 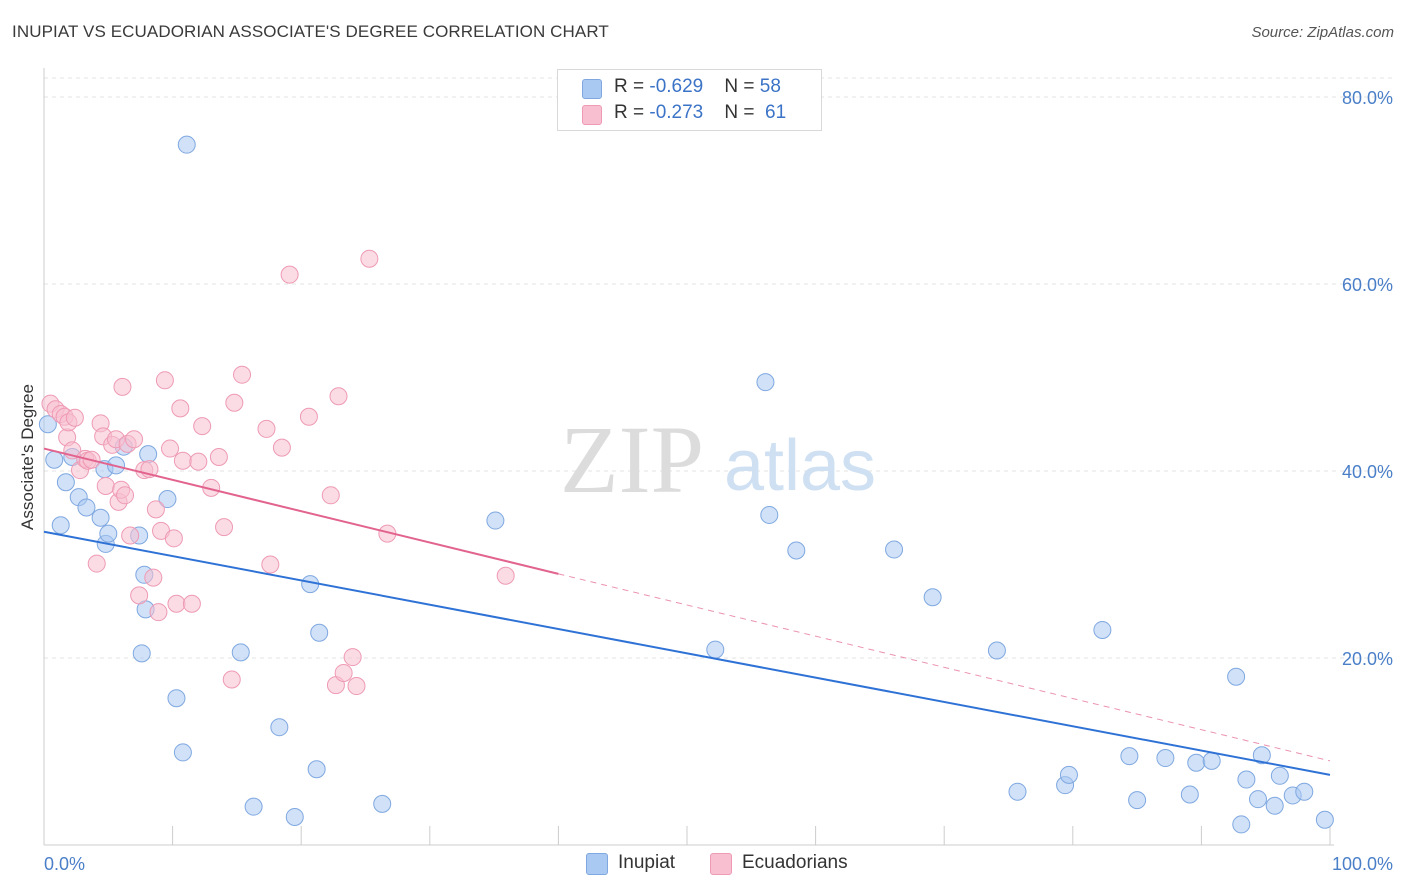 What do you see at coordinates (1367, 472) in the screenshot?
I see `y-tick-label: 40.0%` at bounding box center [1367, 472].